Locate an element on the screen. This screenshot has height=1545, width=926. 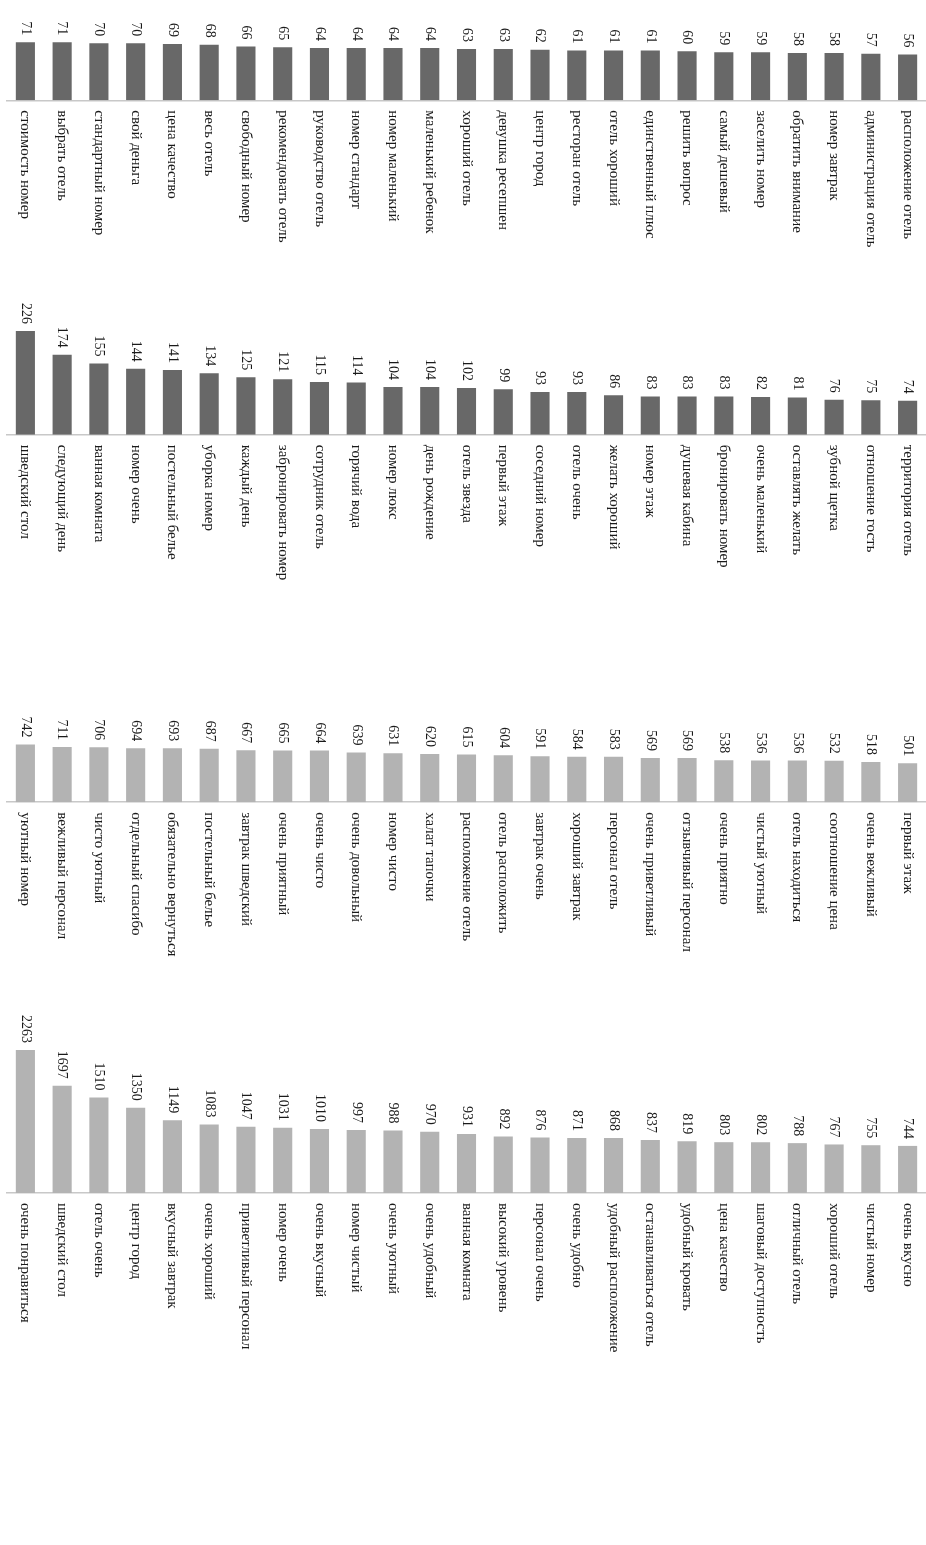
x-tick-label: чистый номер is located at coordinates (871, 1247).